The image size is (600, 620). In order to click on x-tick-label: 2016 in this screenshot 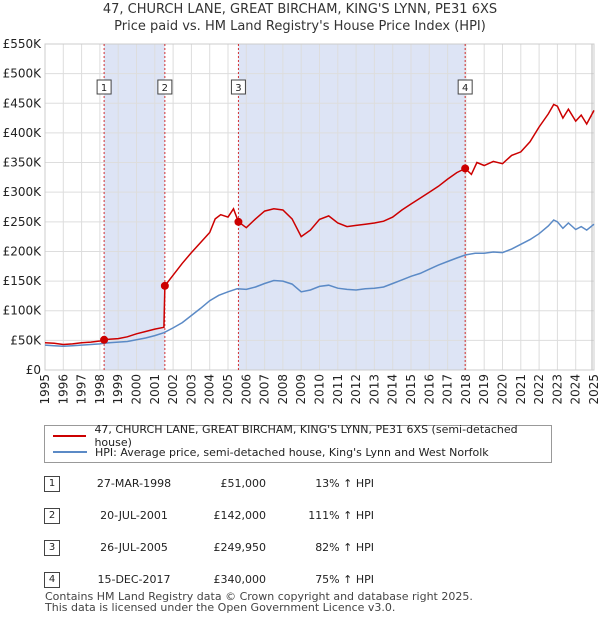, I will do `click(429, 389)`.